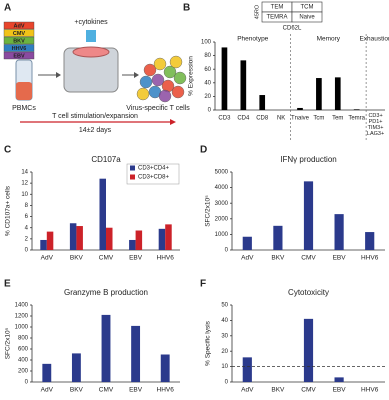 The width and height of the screenshot is (389, 400). Describe the element at coordinates (307, 8) in the screenshot. I see `inset-label: TCM` at that location.